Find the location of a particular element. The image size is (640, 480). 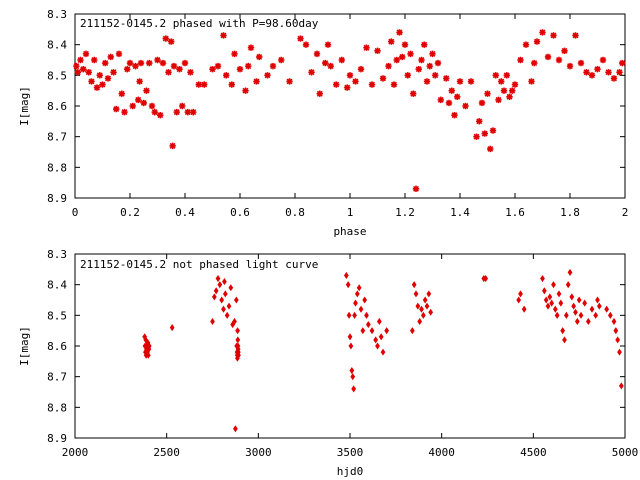

phased-x-tick-label: 1.2 is located at coordinates (405, 212).